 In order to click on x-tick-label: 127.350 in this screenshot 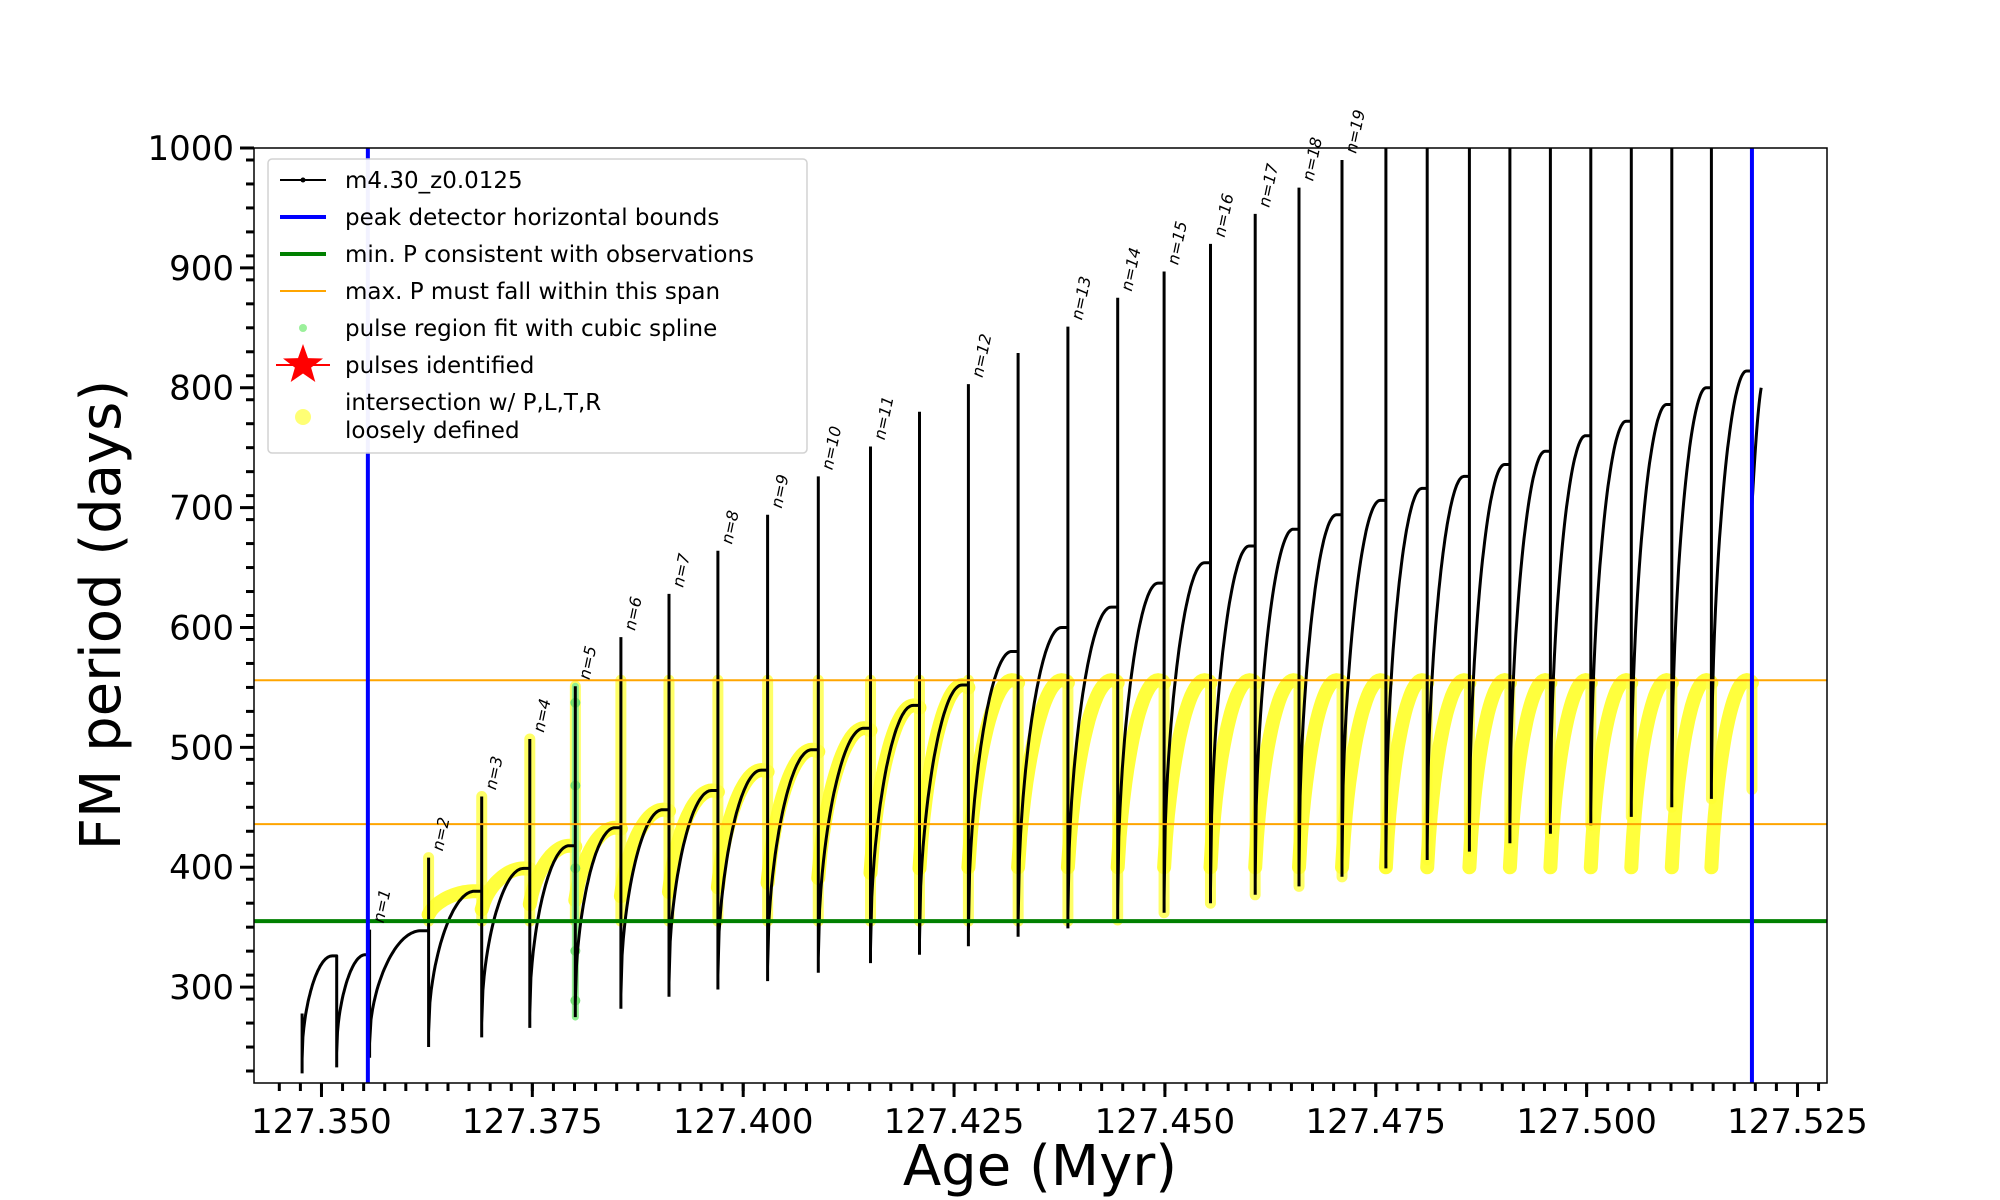, I will do `click(321, 1122)`.